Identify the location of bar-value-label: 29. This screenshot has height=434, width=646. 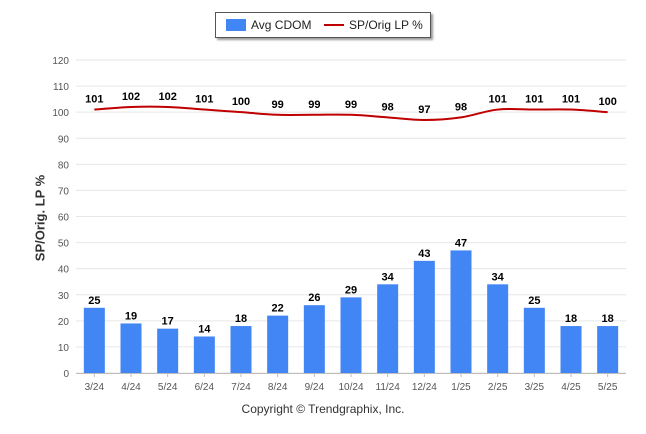
(351, 290).